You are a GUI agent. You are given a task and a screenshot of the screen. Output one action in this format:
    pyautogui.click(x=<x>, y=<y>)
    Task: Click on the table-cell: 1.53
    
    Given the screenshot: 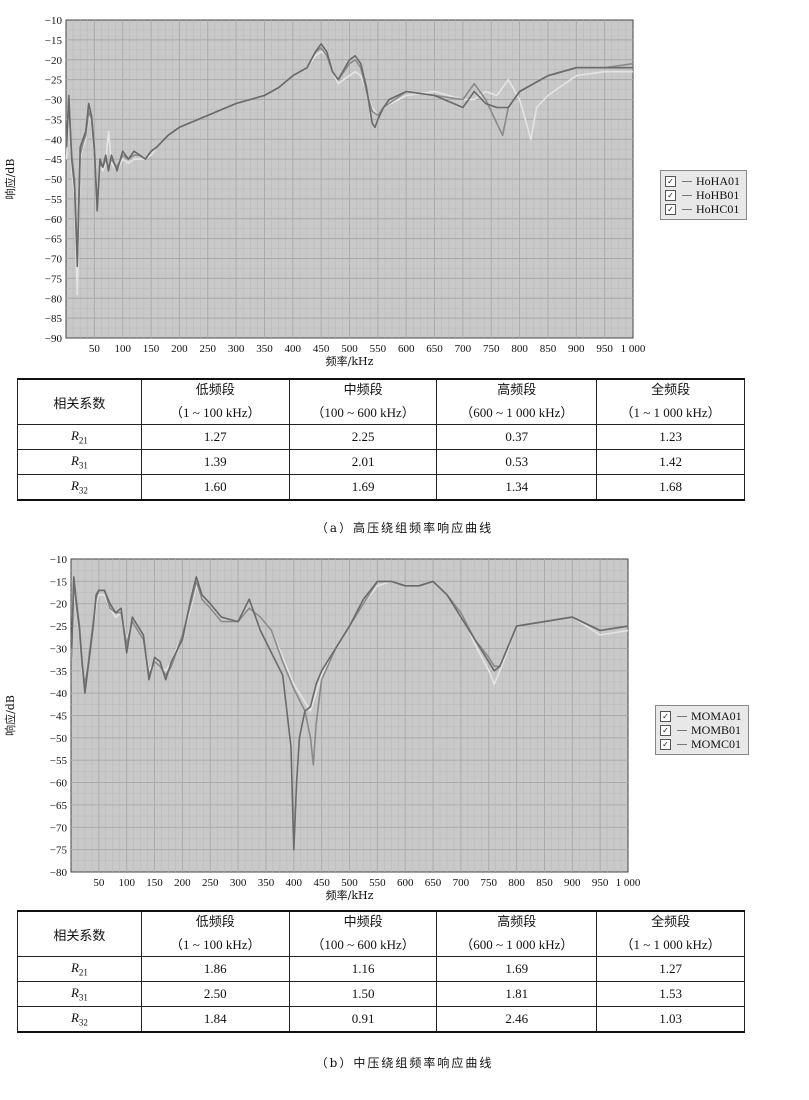 What is the action you would take?
    pyautogui.click(x=670, y=994)
    